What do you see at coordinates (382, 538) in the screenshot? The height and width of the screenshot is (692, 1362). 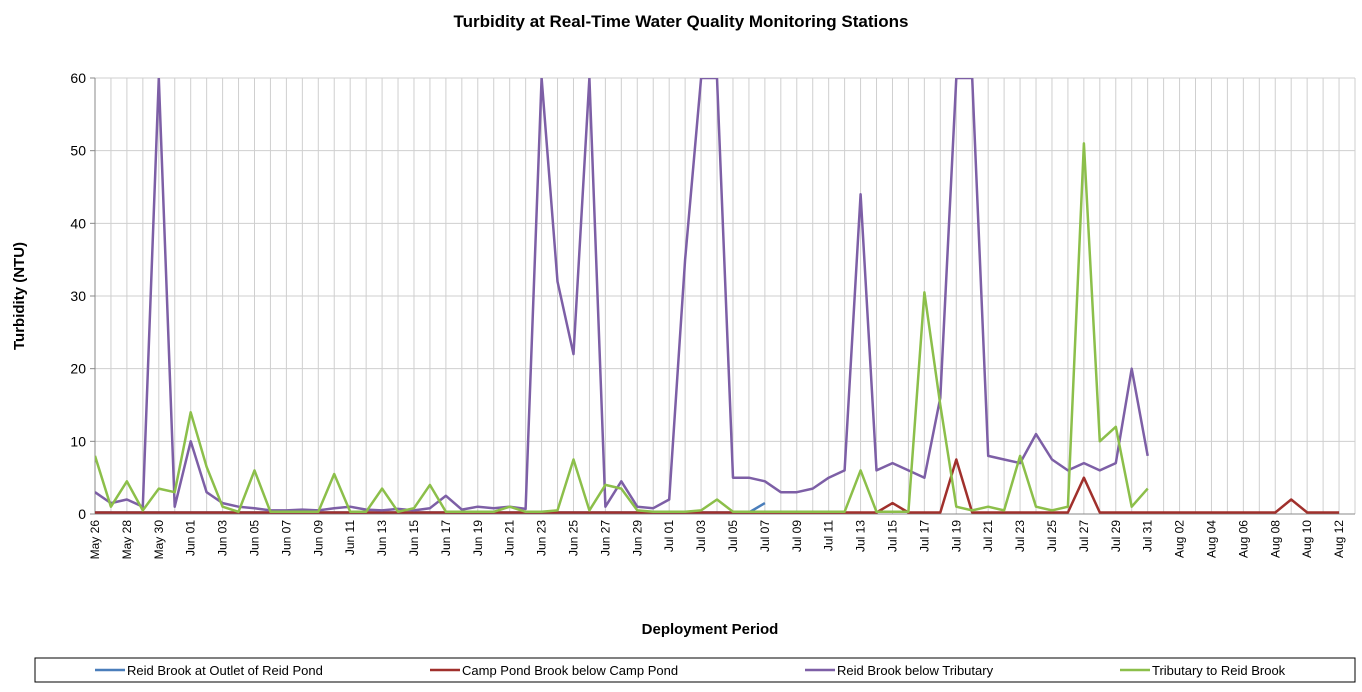 I see `x-tick-label: Jun 13` at bounding box center [382, 538].